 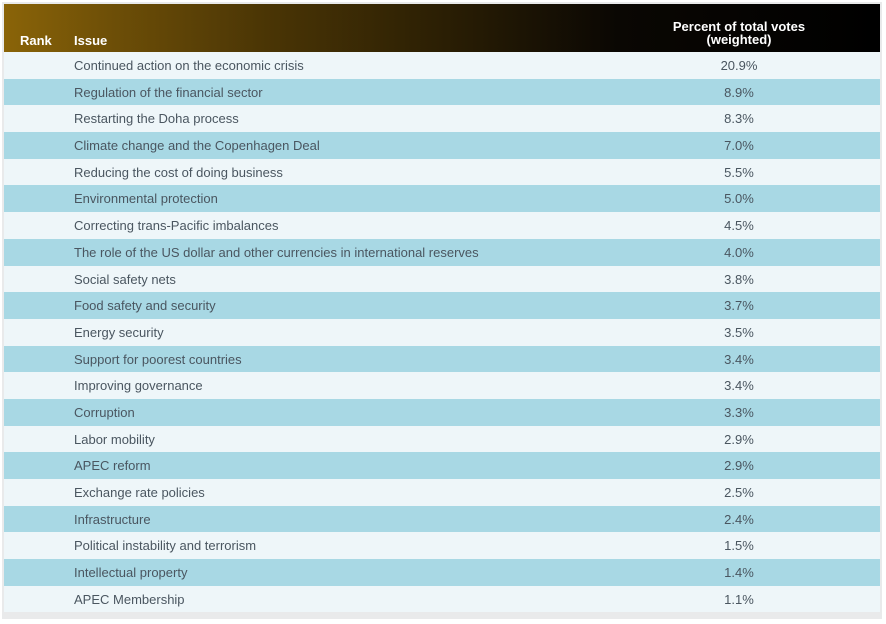 What do you see at coordinates (739, 226) in the screenshot?
I see `percent-cell: 4.5%` at bounding box center [739, 226].